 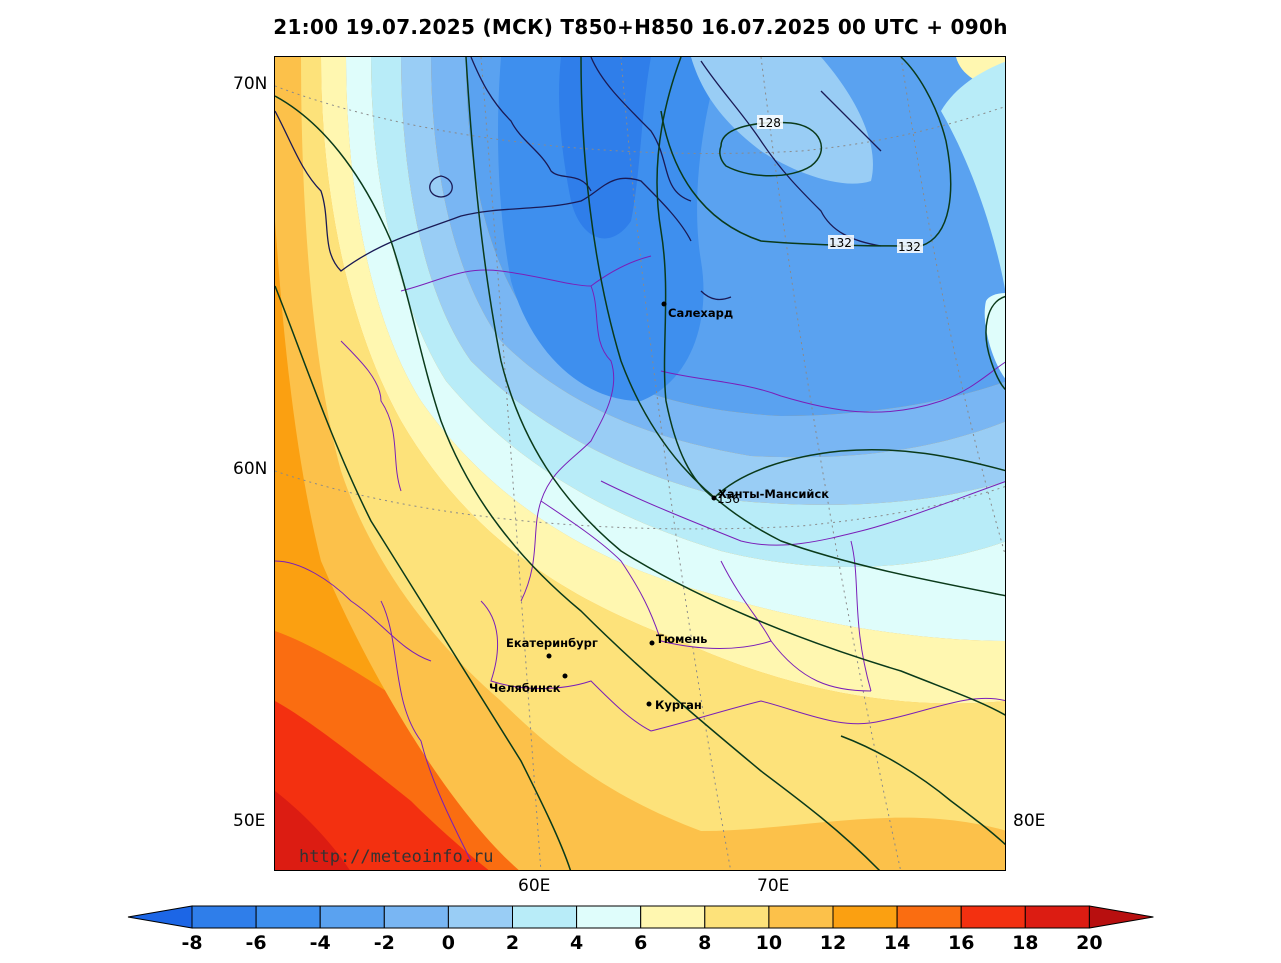 I want to click on colorbar-tick-label: 20, so click(x=1089, y=943).